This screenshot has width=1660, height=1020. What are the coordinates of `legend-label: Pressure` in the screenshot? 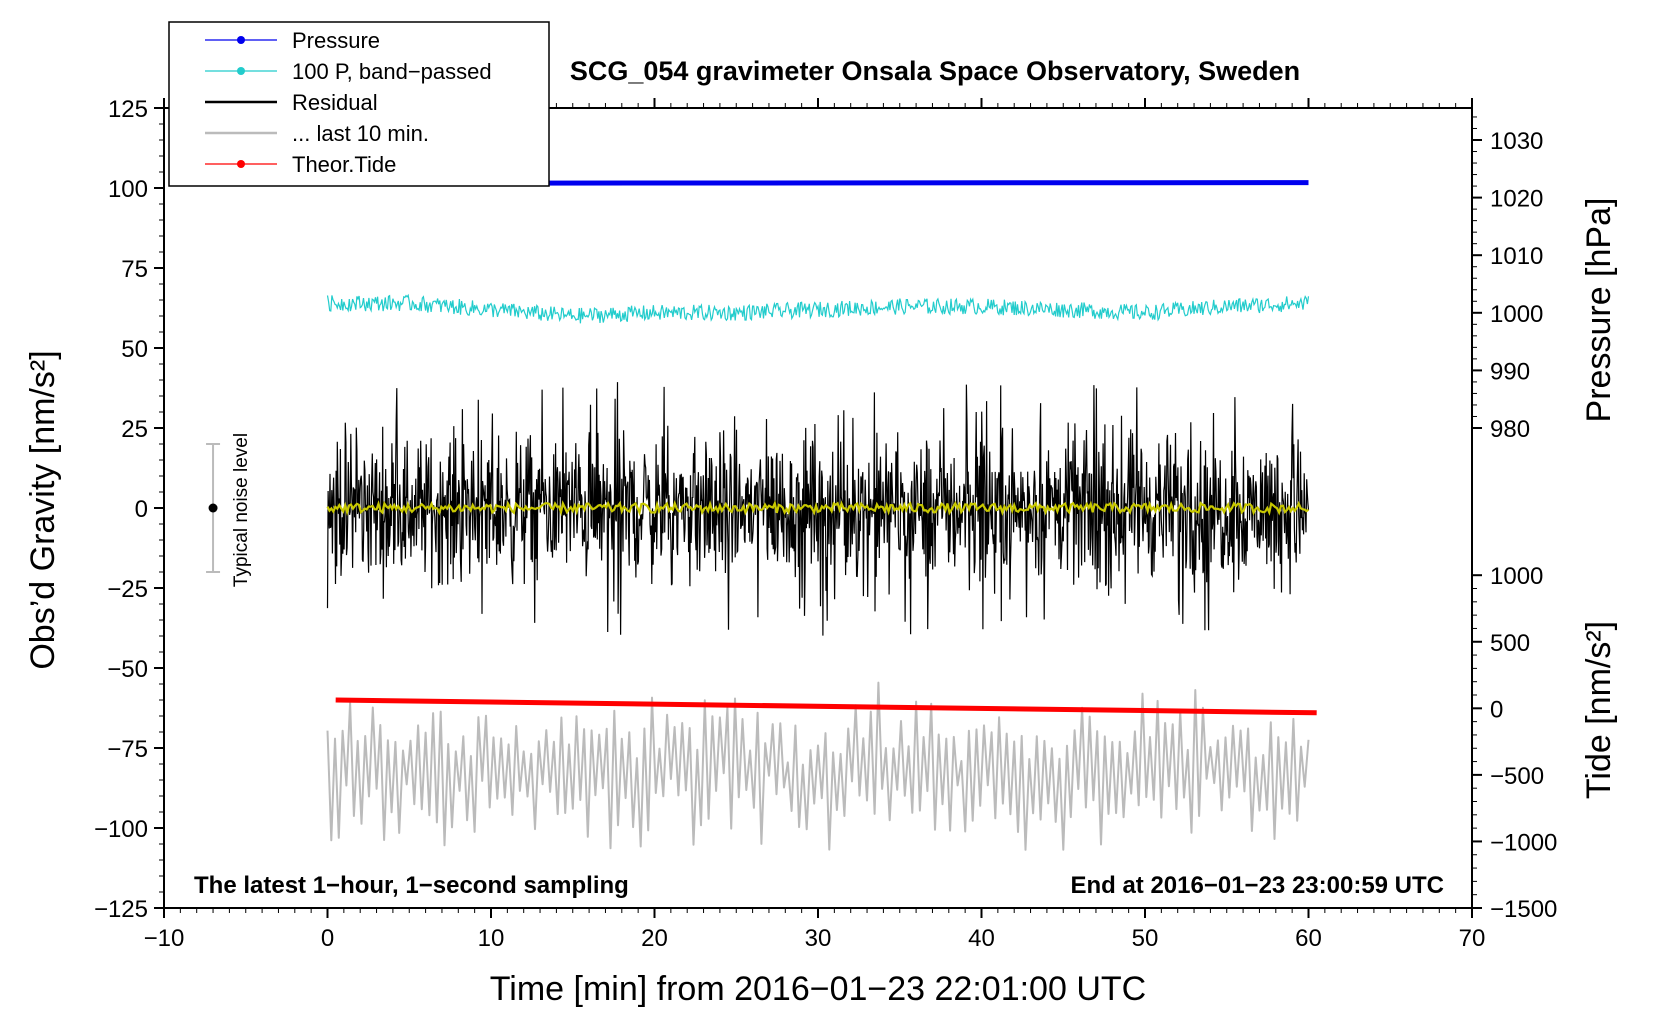 It's located at (336, 40).